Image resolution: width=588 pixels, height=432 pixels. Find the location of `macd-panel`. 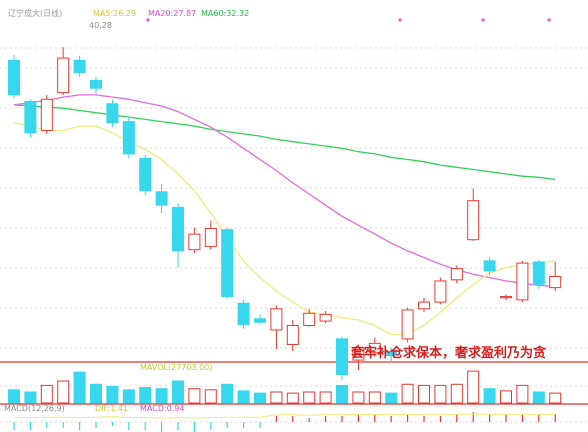

macd-panel is located at coordinates (284, 422).